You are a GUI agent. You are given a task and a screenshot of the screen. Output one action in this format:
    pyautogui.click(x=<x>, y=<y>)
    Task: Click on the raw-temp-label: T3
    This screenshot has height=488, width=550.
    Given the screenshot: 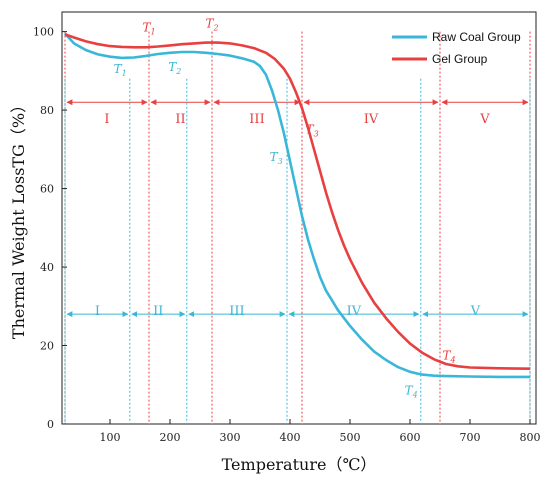 What is the action you would take?
    pyautogui.click(x=276, y=158)
    